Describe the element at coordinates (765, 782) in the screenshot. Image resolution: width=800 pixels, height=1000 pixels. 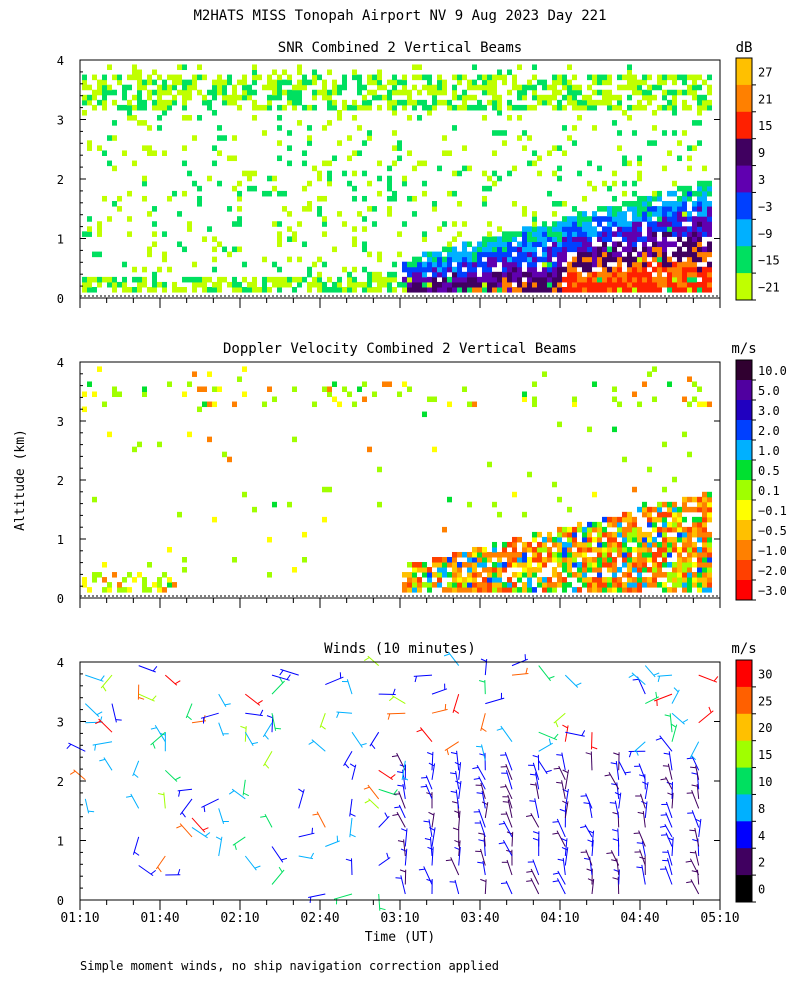
I see `colorbar-label: 10` at that location.